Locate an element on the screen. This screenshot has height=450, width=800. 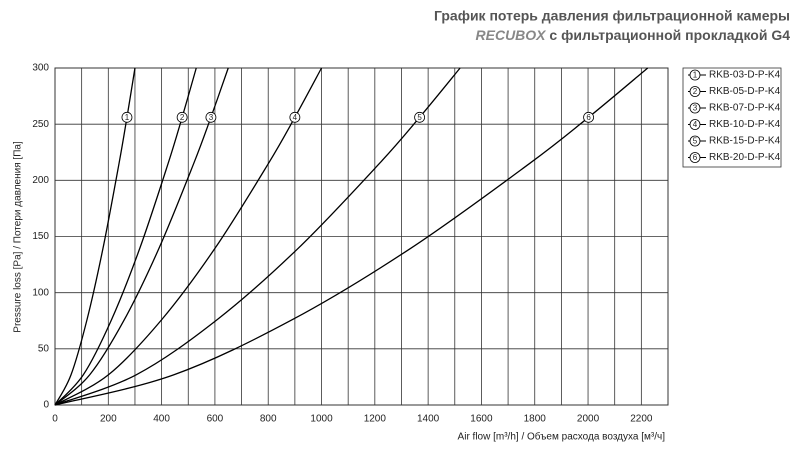
legend-box is located at coordinates (732, 117).